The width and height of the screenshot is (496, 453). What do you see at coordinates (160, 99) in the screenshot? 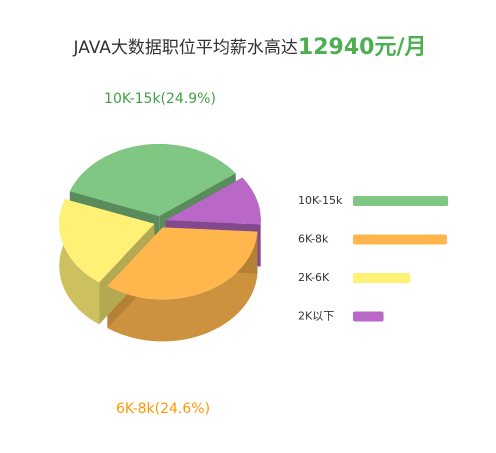
I see `data-label: 10K-15k(24.9%)` at bounding box center [160, 99].